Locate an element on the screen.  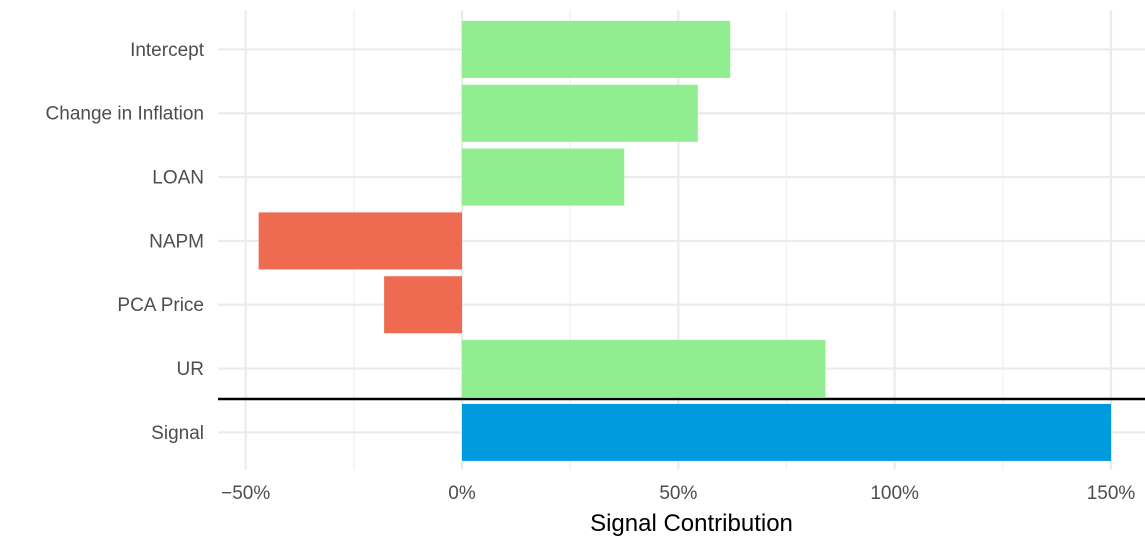
bar-signal is located at coordinates (787, 432).